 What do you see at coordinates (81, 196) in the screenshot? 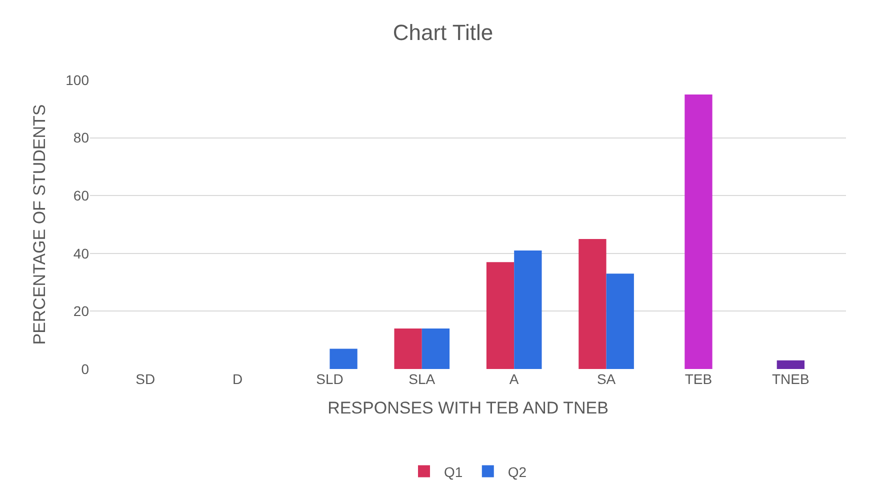
I see `y-tick-label: 60` at bounding box center [81, 196].